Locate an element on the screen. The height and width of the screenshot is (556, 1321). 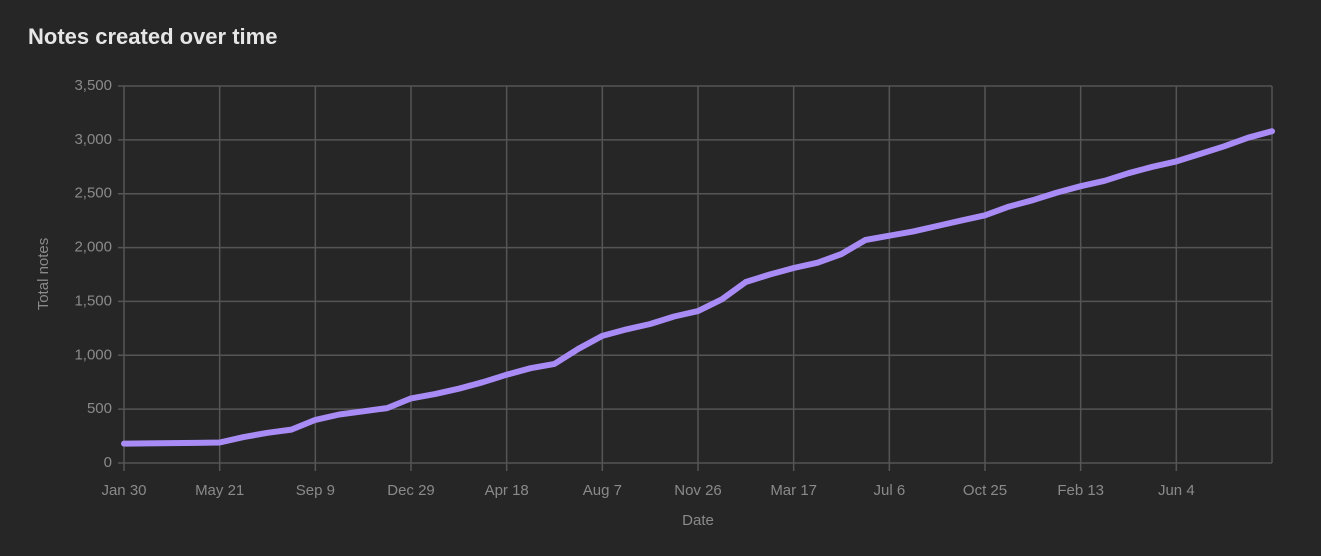
y-tick-label: 1,500 is located at coordinates (93, 300).